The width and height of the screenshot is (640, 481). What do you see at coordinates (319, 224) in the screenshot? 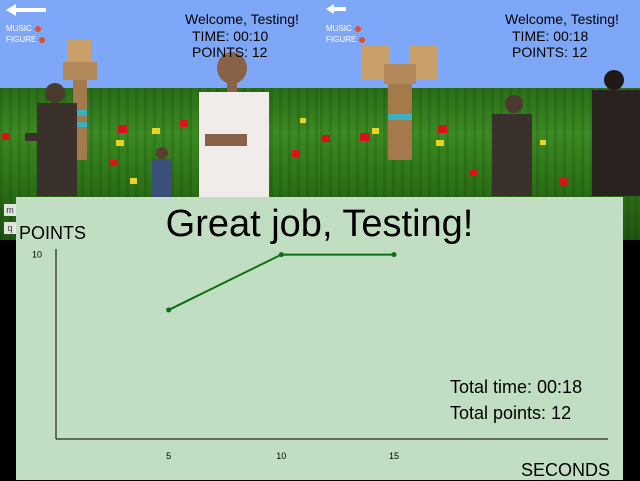
I see `results-title: Great job, Testing!` at bounding box center [319, 224].